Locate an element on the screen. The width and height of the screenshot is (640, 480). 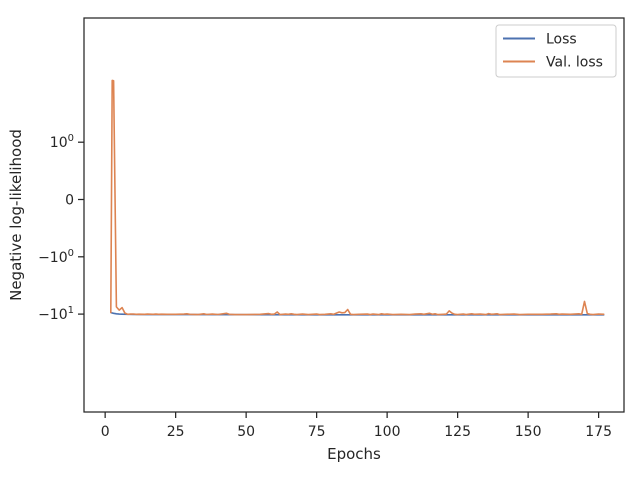
x-tick-label: 25 is located at coordinates (176, 432).